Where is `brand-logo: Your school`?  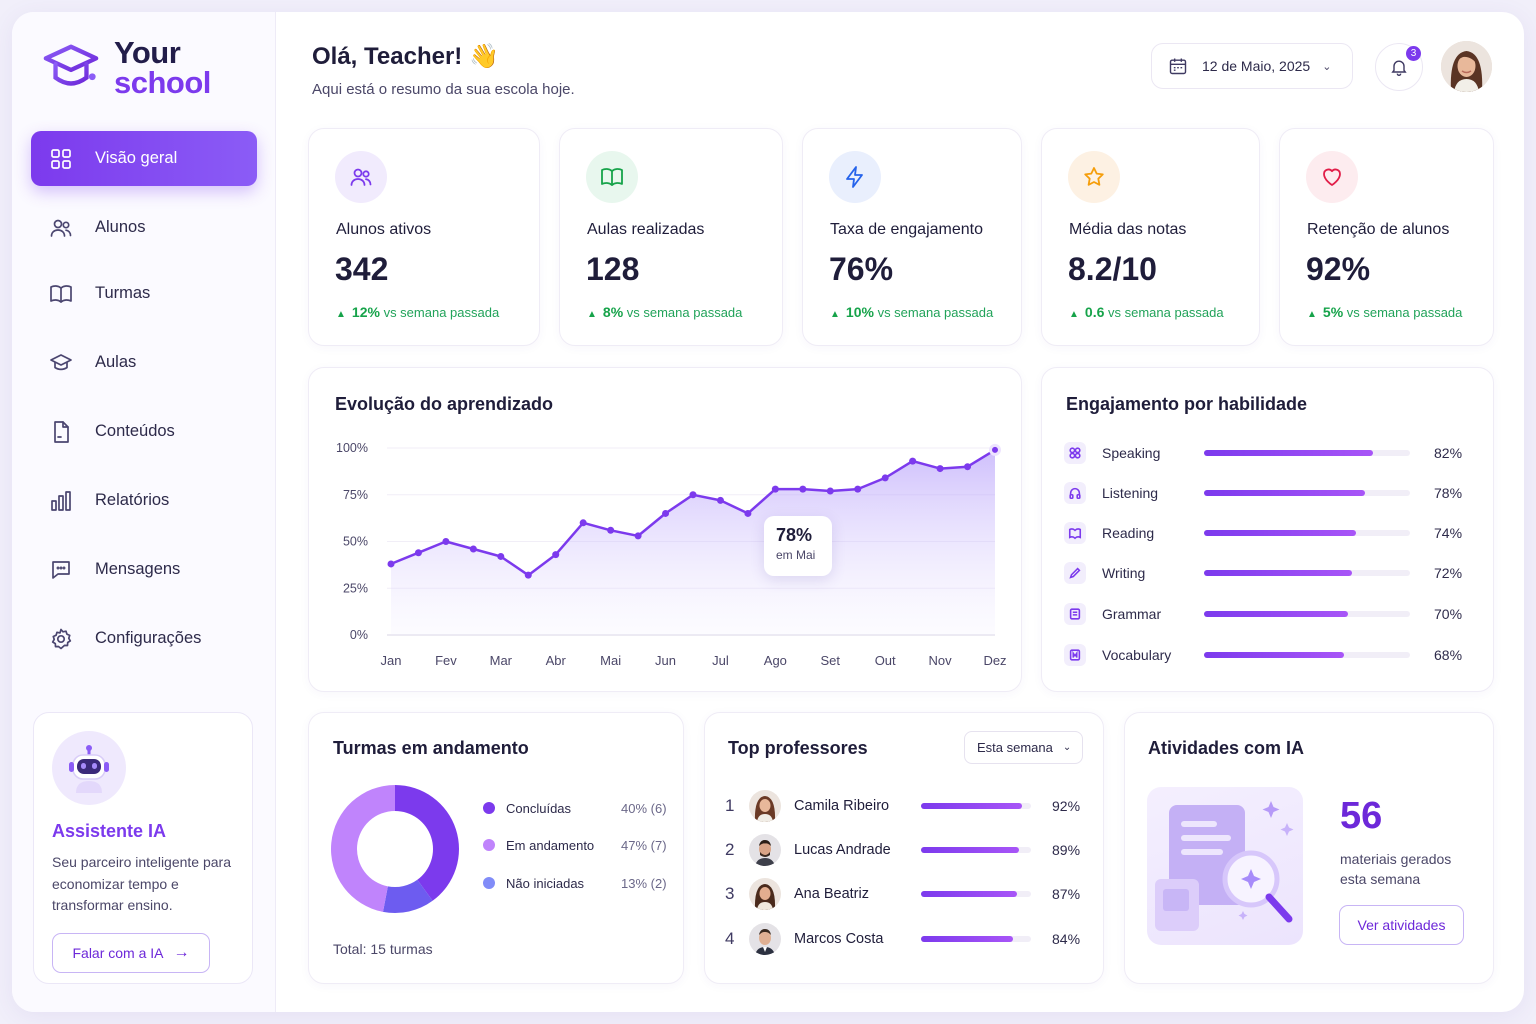
brand-logo: Your school is located at coordinates (126, 66).